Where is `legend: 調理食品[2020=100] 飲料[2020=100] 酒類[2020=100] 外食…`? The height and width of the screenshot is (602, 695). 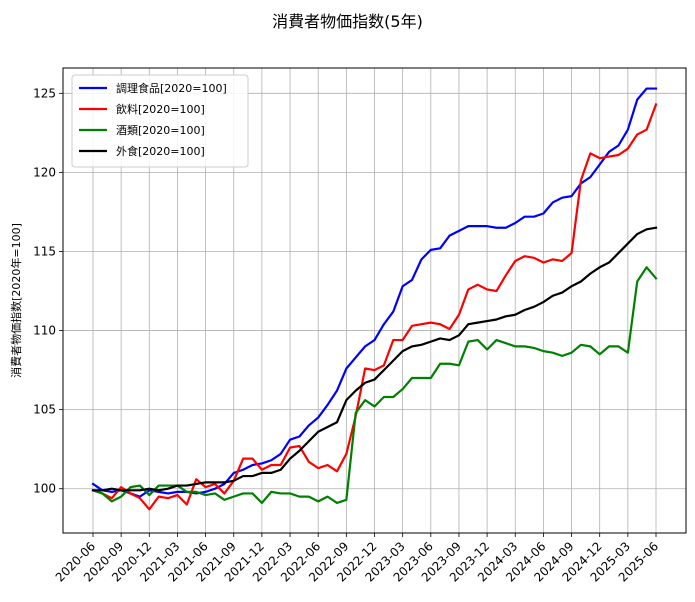 legend: 調理食品[2020=100] 飲料[2020=100] 酒類[2020=100] 外食… is located at coordinates (160, 121).